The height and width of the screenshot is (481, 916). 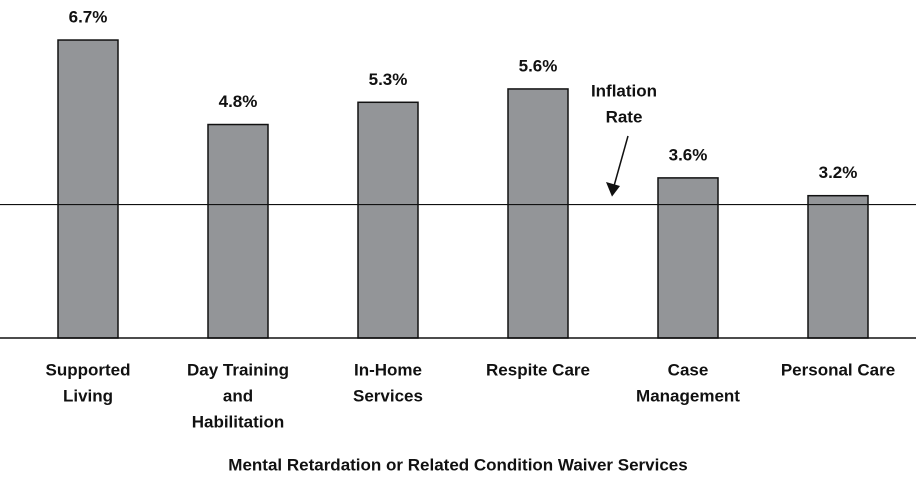 I want to click on value-label: 5.3%, so click(x=388, y=79).